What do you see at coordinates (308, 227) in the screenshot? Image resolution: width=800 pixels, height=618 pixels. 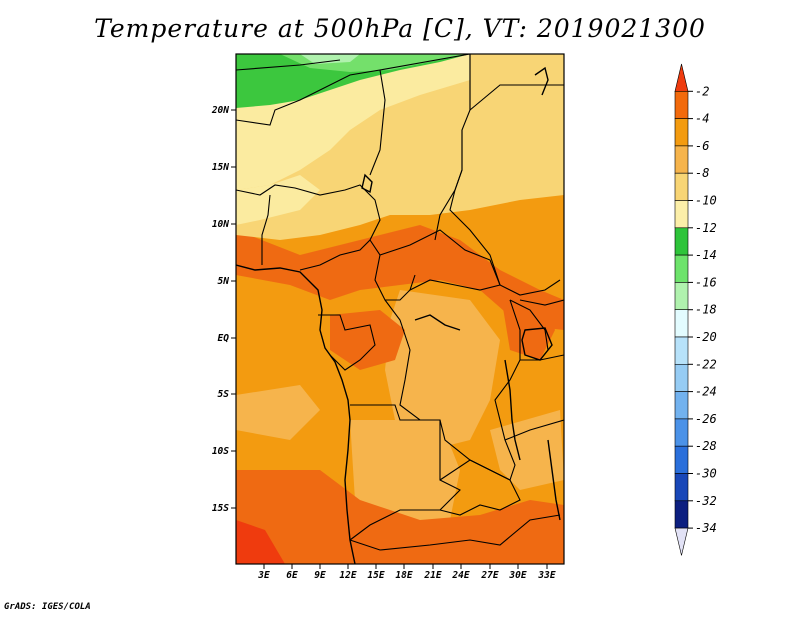 I see `border-nigeria` at bounding box center [308, 227].